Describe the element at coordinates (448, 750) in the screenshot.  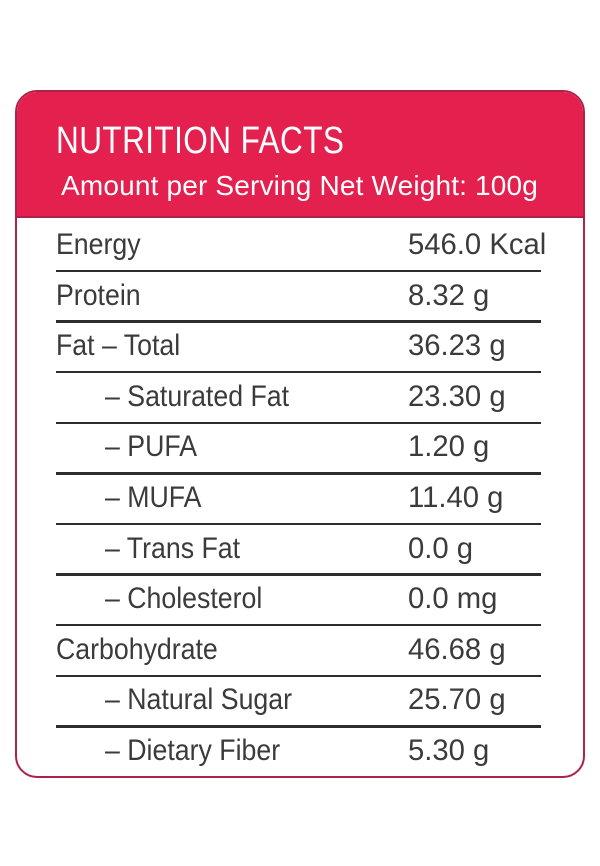
I see `row-value: 5.30 g` at that location.